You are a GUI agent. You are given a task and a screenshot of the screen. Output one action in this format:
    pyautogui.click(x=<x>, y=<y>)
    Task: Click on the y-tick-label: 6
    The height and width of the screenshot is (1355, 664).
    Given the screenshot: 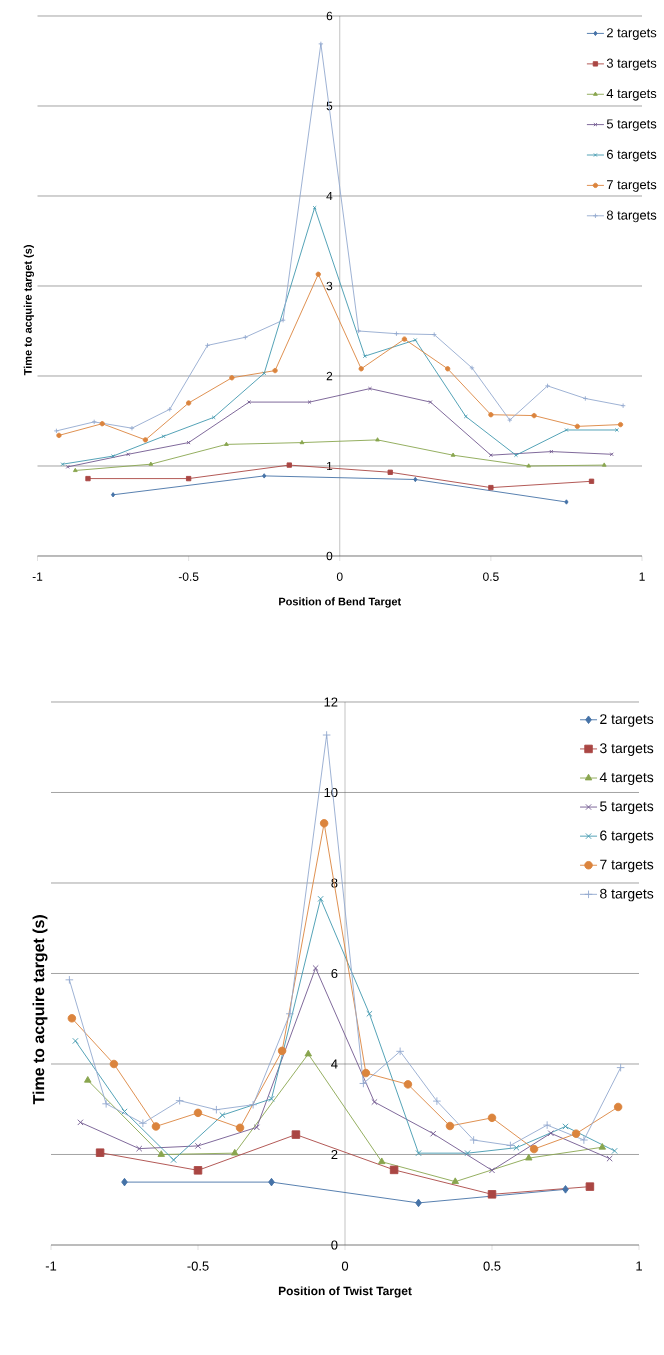 What is the action you would take?
    pyautogui.click(x=334, y=973)
    